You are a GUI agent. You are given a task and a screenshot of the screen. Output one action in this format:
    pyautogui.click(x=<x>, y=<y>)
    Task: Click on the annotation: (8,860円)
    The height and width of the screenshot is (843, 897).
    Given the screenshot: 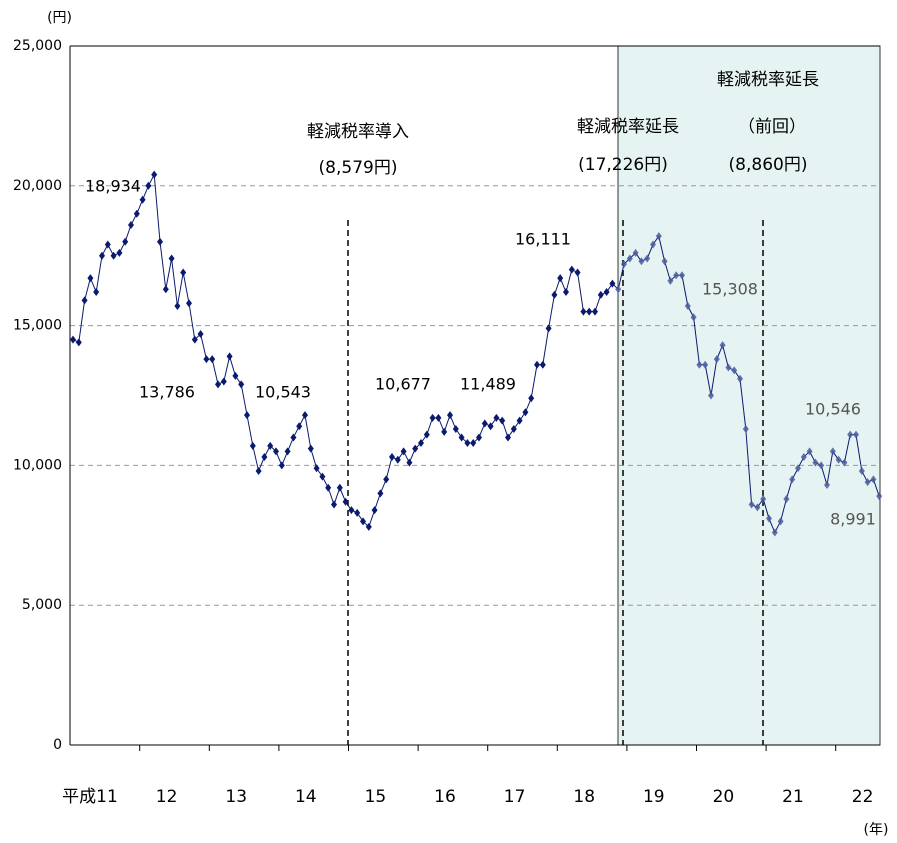 What is the action you would take?
    pyautogui.click(x=768, y=165)
    